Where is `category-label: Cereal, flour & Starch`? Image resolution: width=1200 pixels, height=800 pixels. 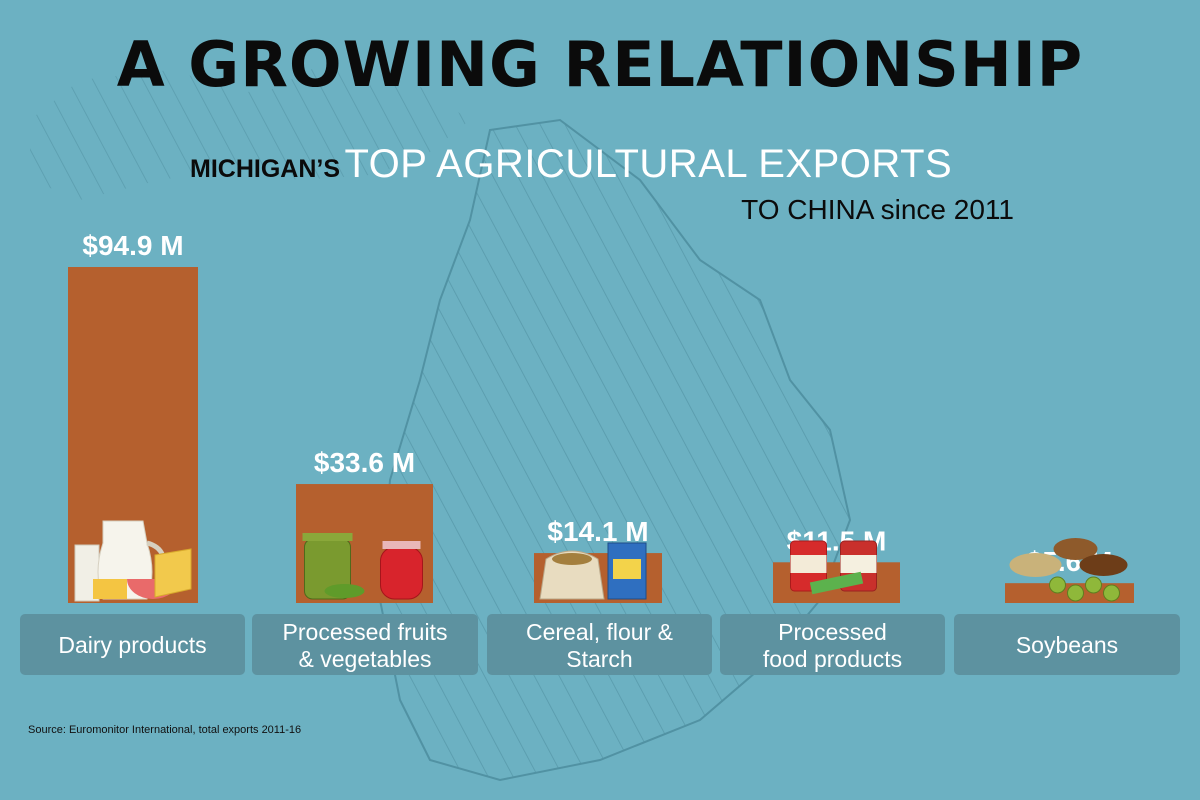
category-label: Cereal, flour & Starch is located at coordinates (599, 645).